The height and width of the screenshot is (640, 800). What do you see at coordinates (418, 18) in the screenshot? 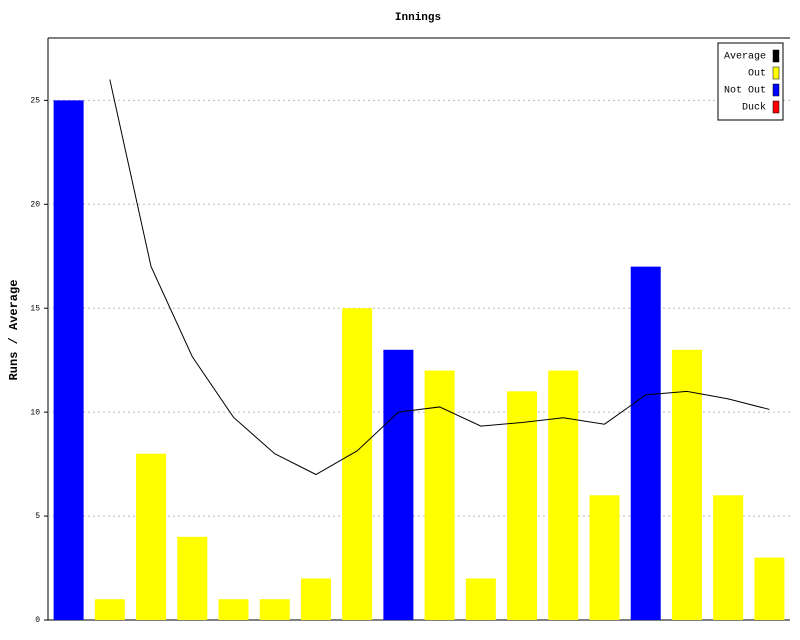
I see `chart-title: Innings` at bounding box center [418, 18].